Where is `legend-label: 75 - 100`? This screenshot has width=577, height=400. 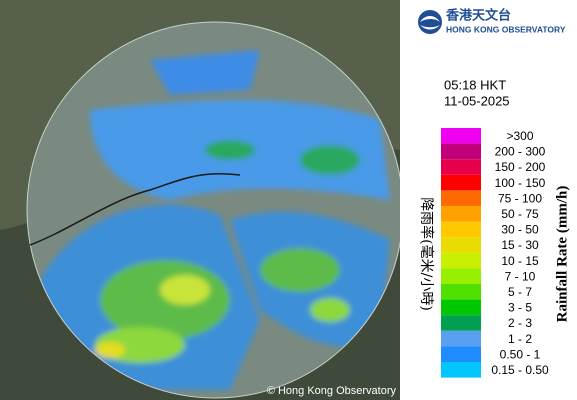
legend-label: 75 - 100 is located at coordinates (520, 198).